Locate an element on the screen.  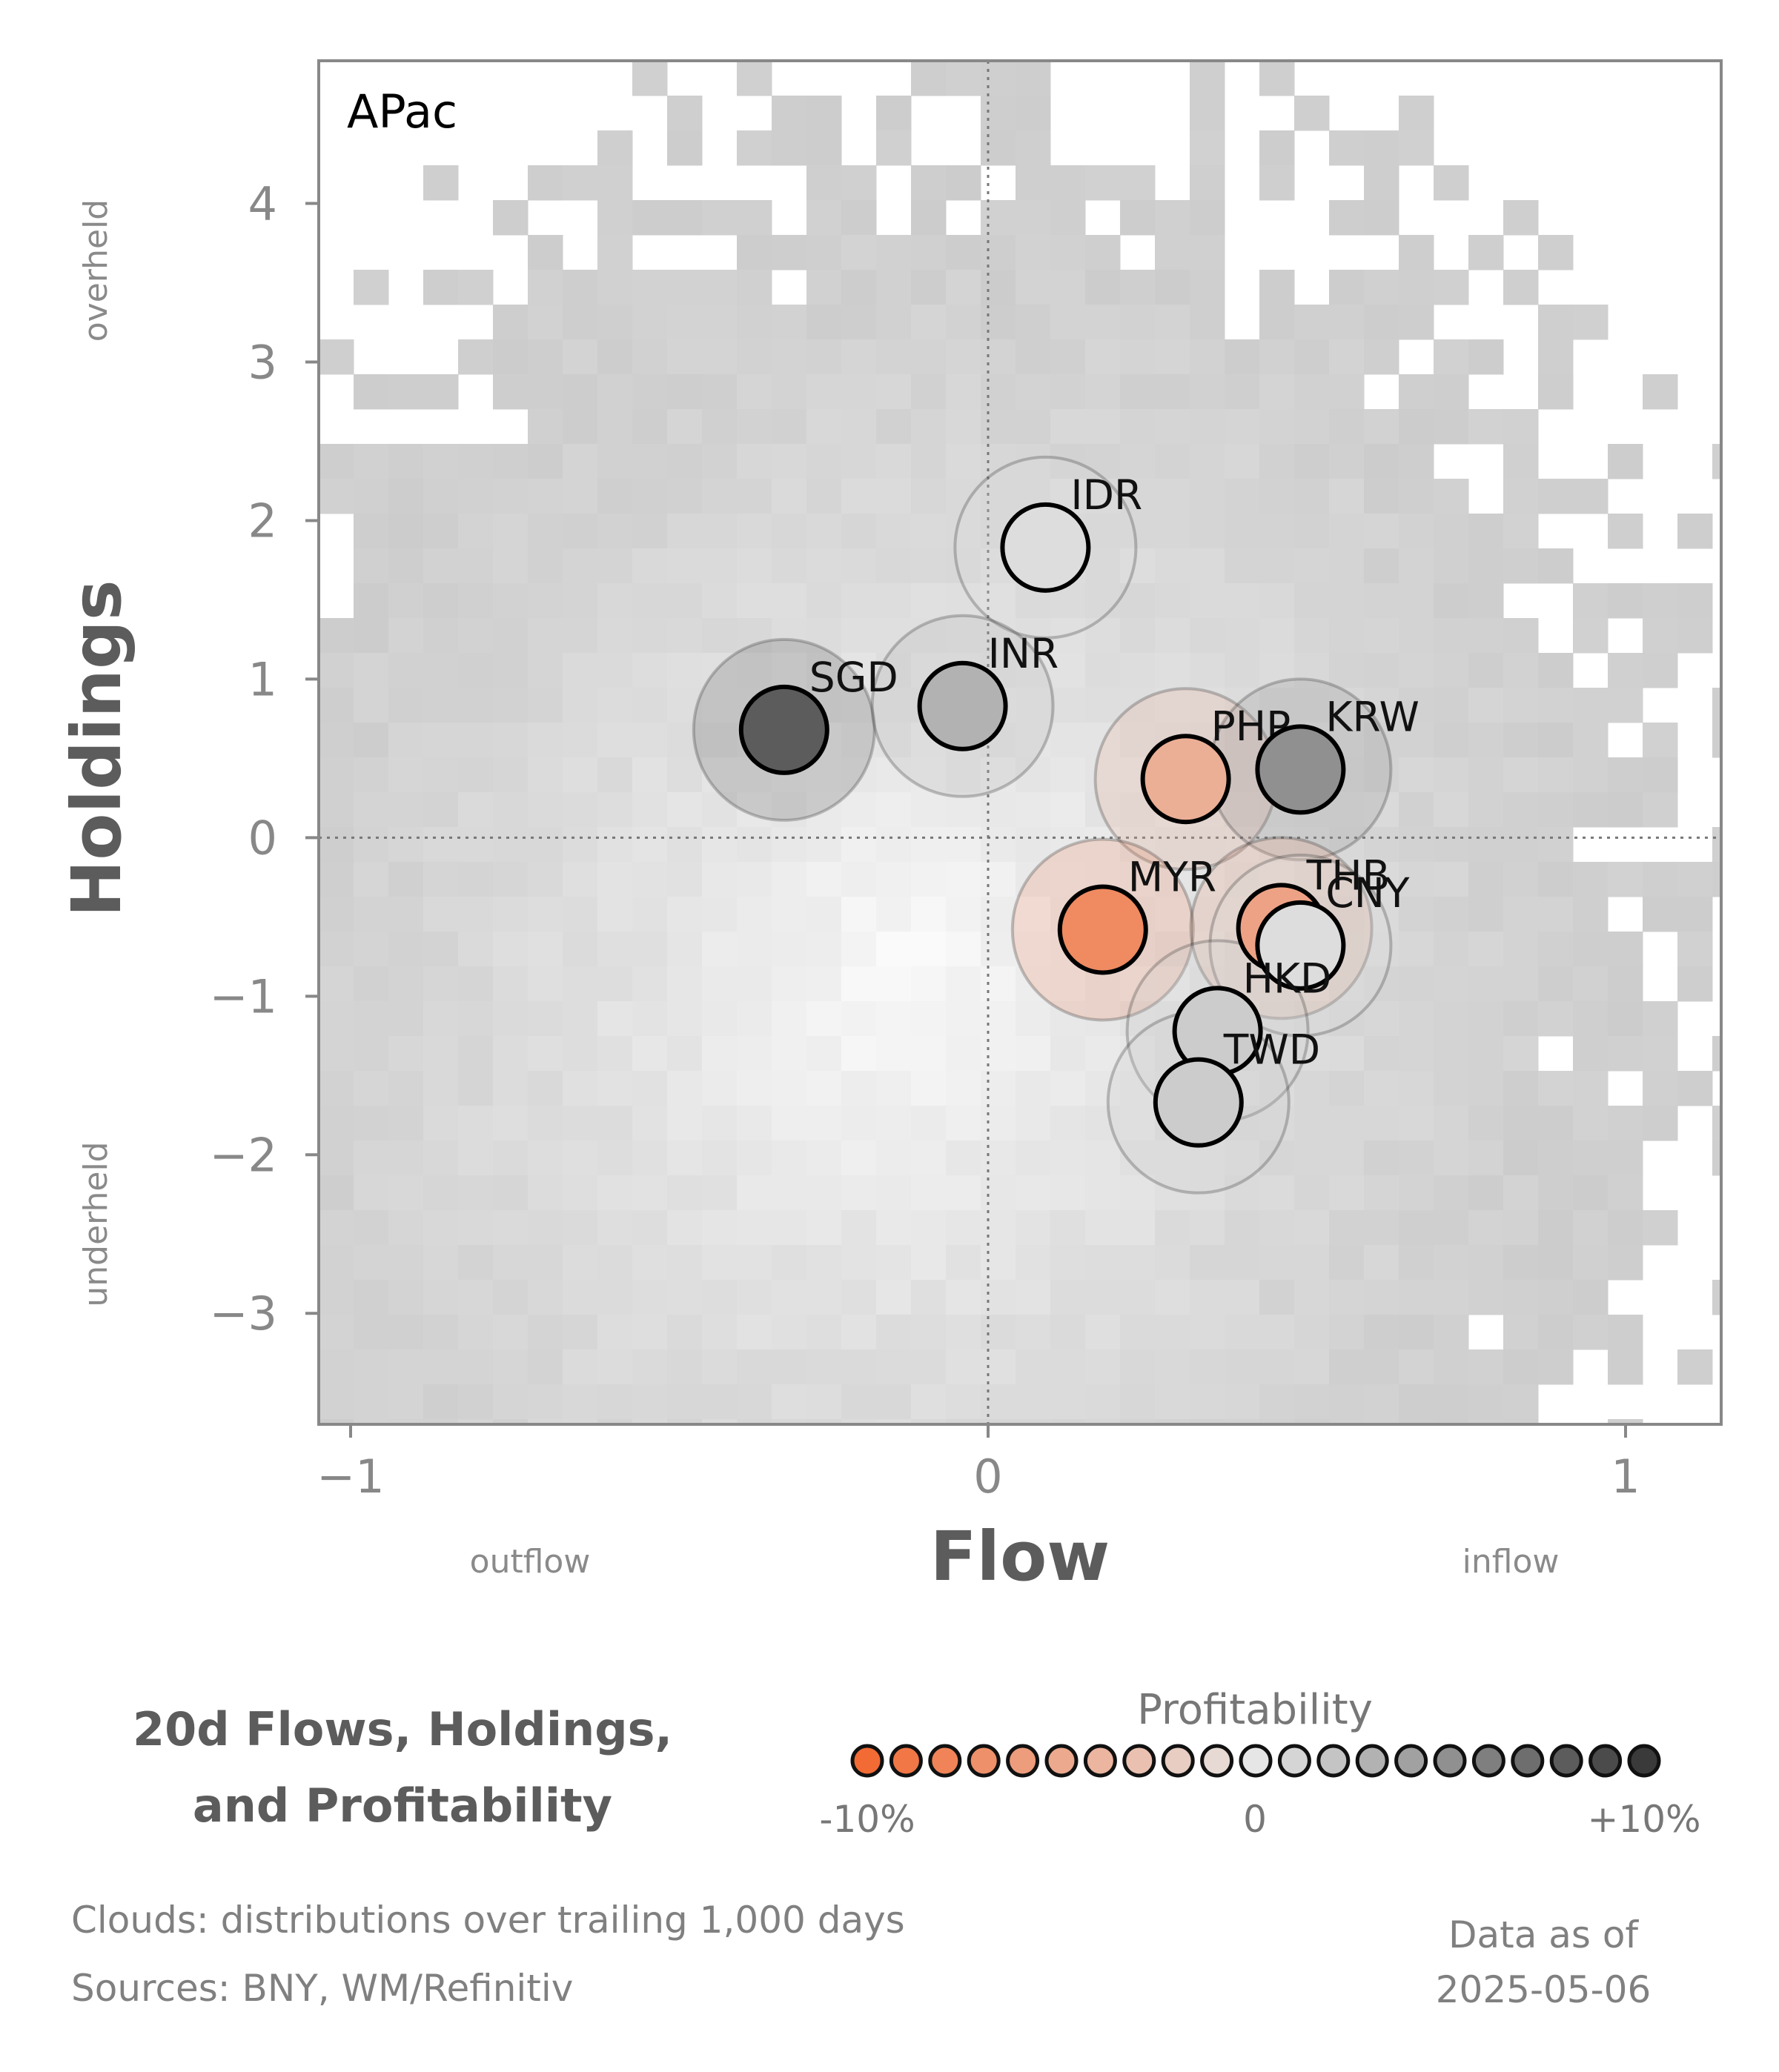
color-scale-min-label: -10% is located at coordinates (867, 1819).